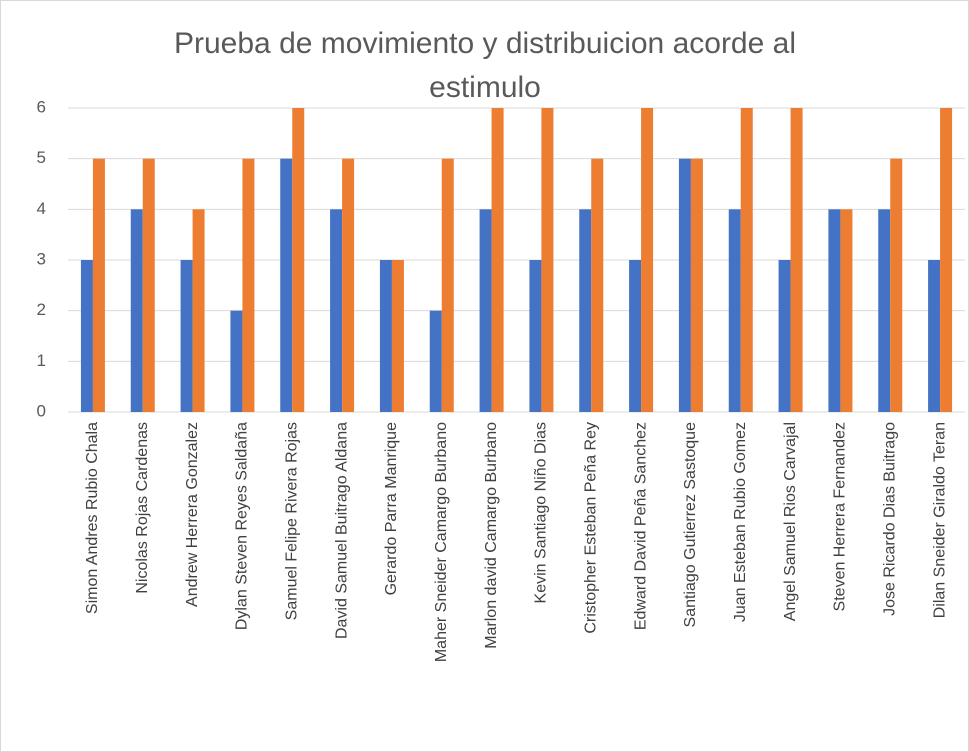 The height and width of the screenshot is (752, 969). I want to click on x-tick-label: Andrew Herrera Gonzalez, so click(192, 514).